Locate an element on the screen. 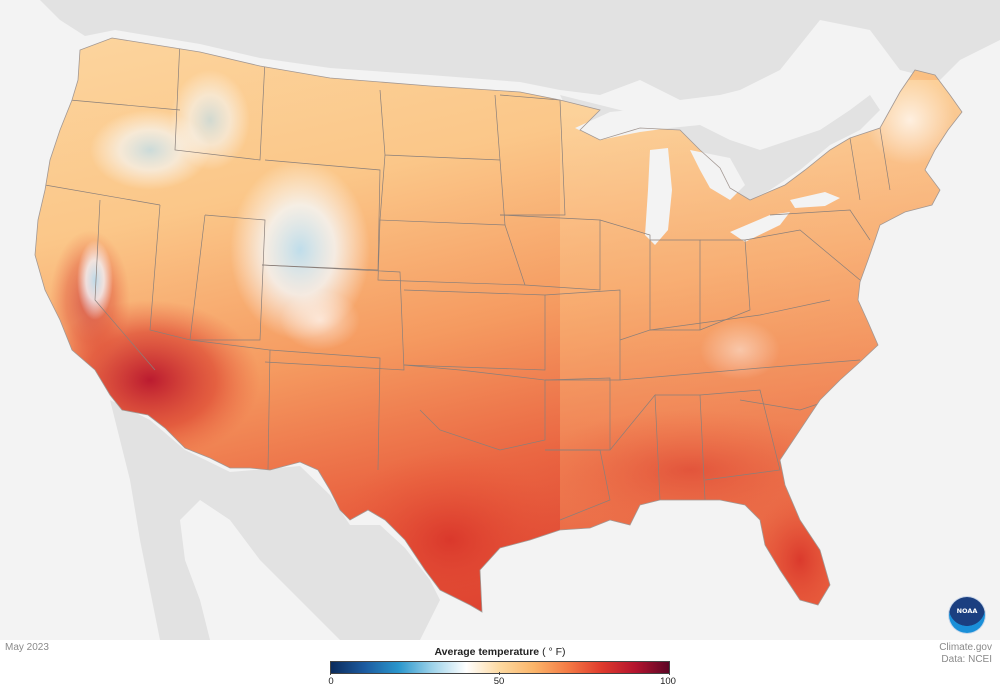  legend-title-text: Average temperature is located at coordinates (487, 652).